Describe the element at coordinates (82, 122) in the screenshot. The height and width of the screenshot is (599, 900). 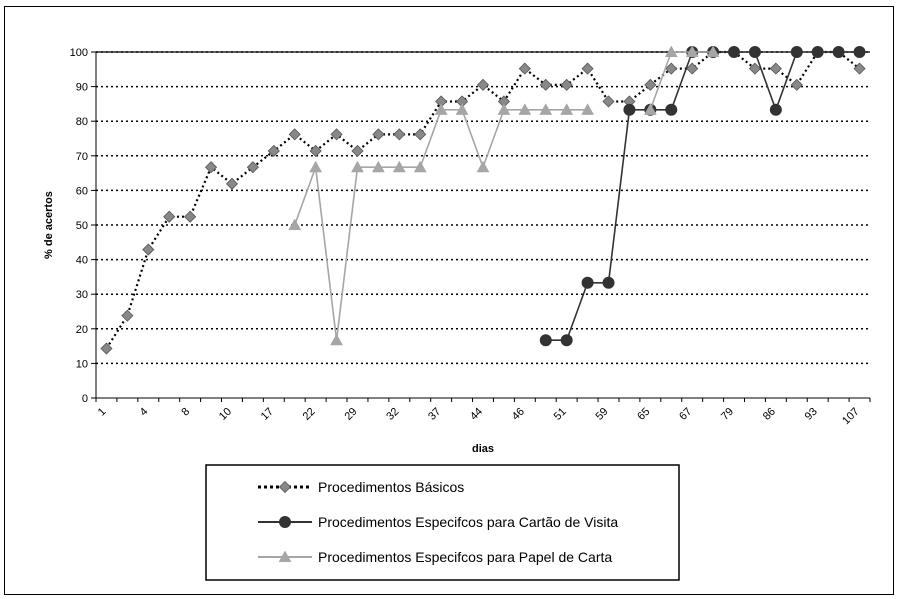
I see `y-tick-label: 80` at that location.